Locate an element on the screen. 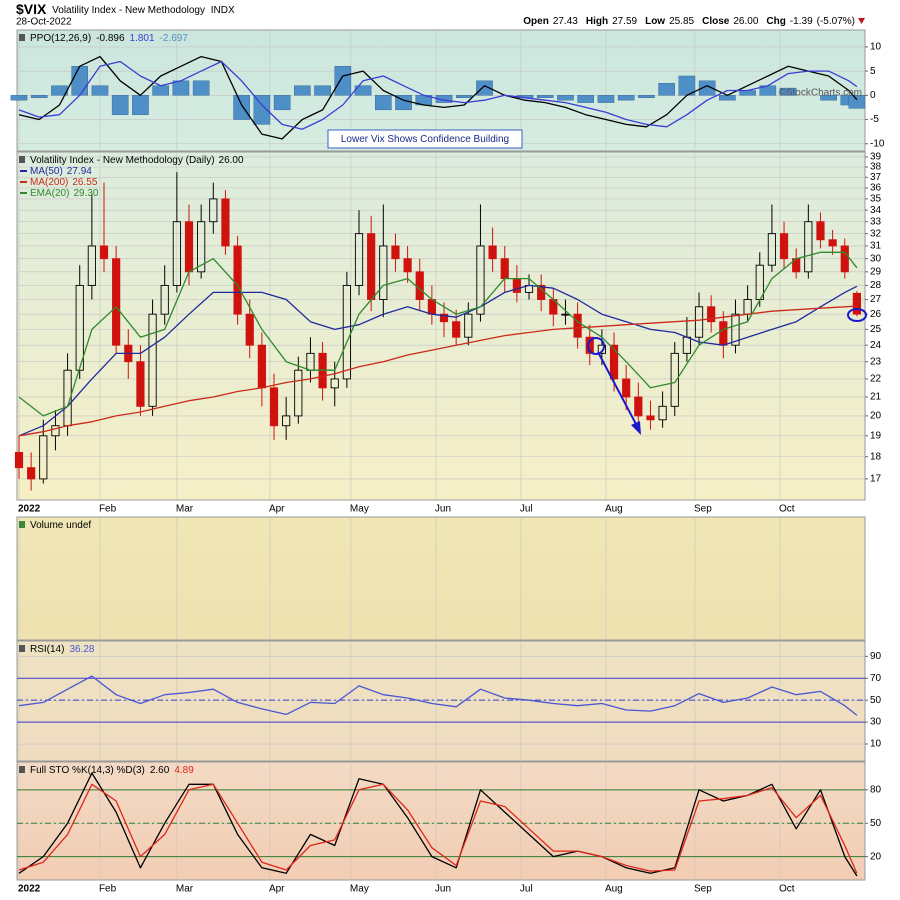 This screenshot has width=900, height=900. panel-title: Full STO %K(14,3) %D(3) 2.60 4.89 is located at coordinates (112, 770).